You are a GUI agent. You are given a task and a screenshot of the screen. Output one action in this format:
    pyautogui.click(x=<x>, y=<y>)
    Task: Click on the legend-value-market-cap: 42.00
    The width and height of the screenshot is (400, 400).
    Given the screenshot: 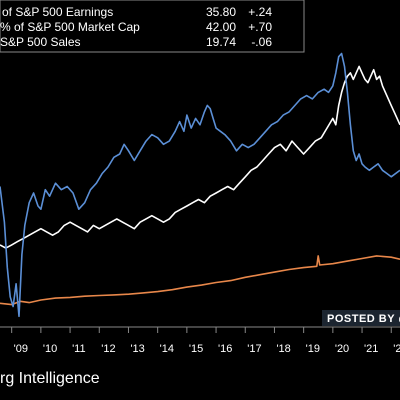 What is the action you would take?
    pyautogui.click(x=221, y=27)
    